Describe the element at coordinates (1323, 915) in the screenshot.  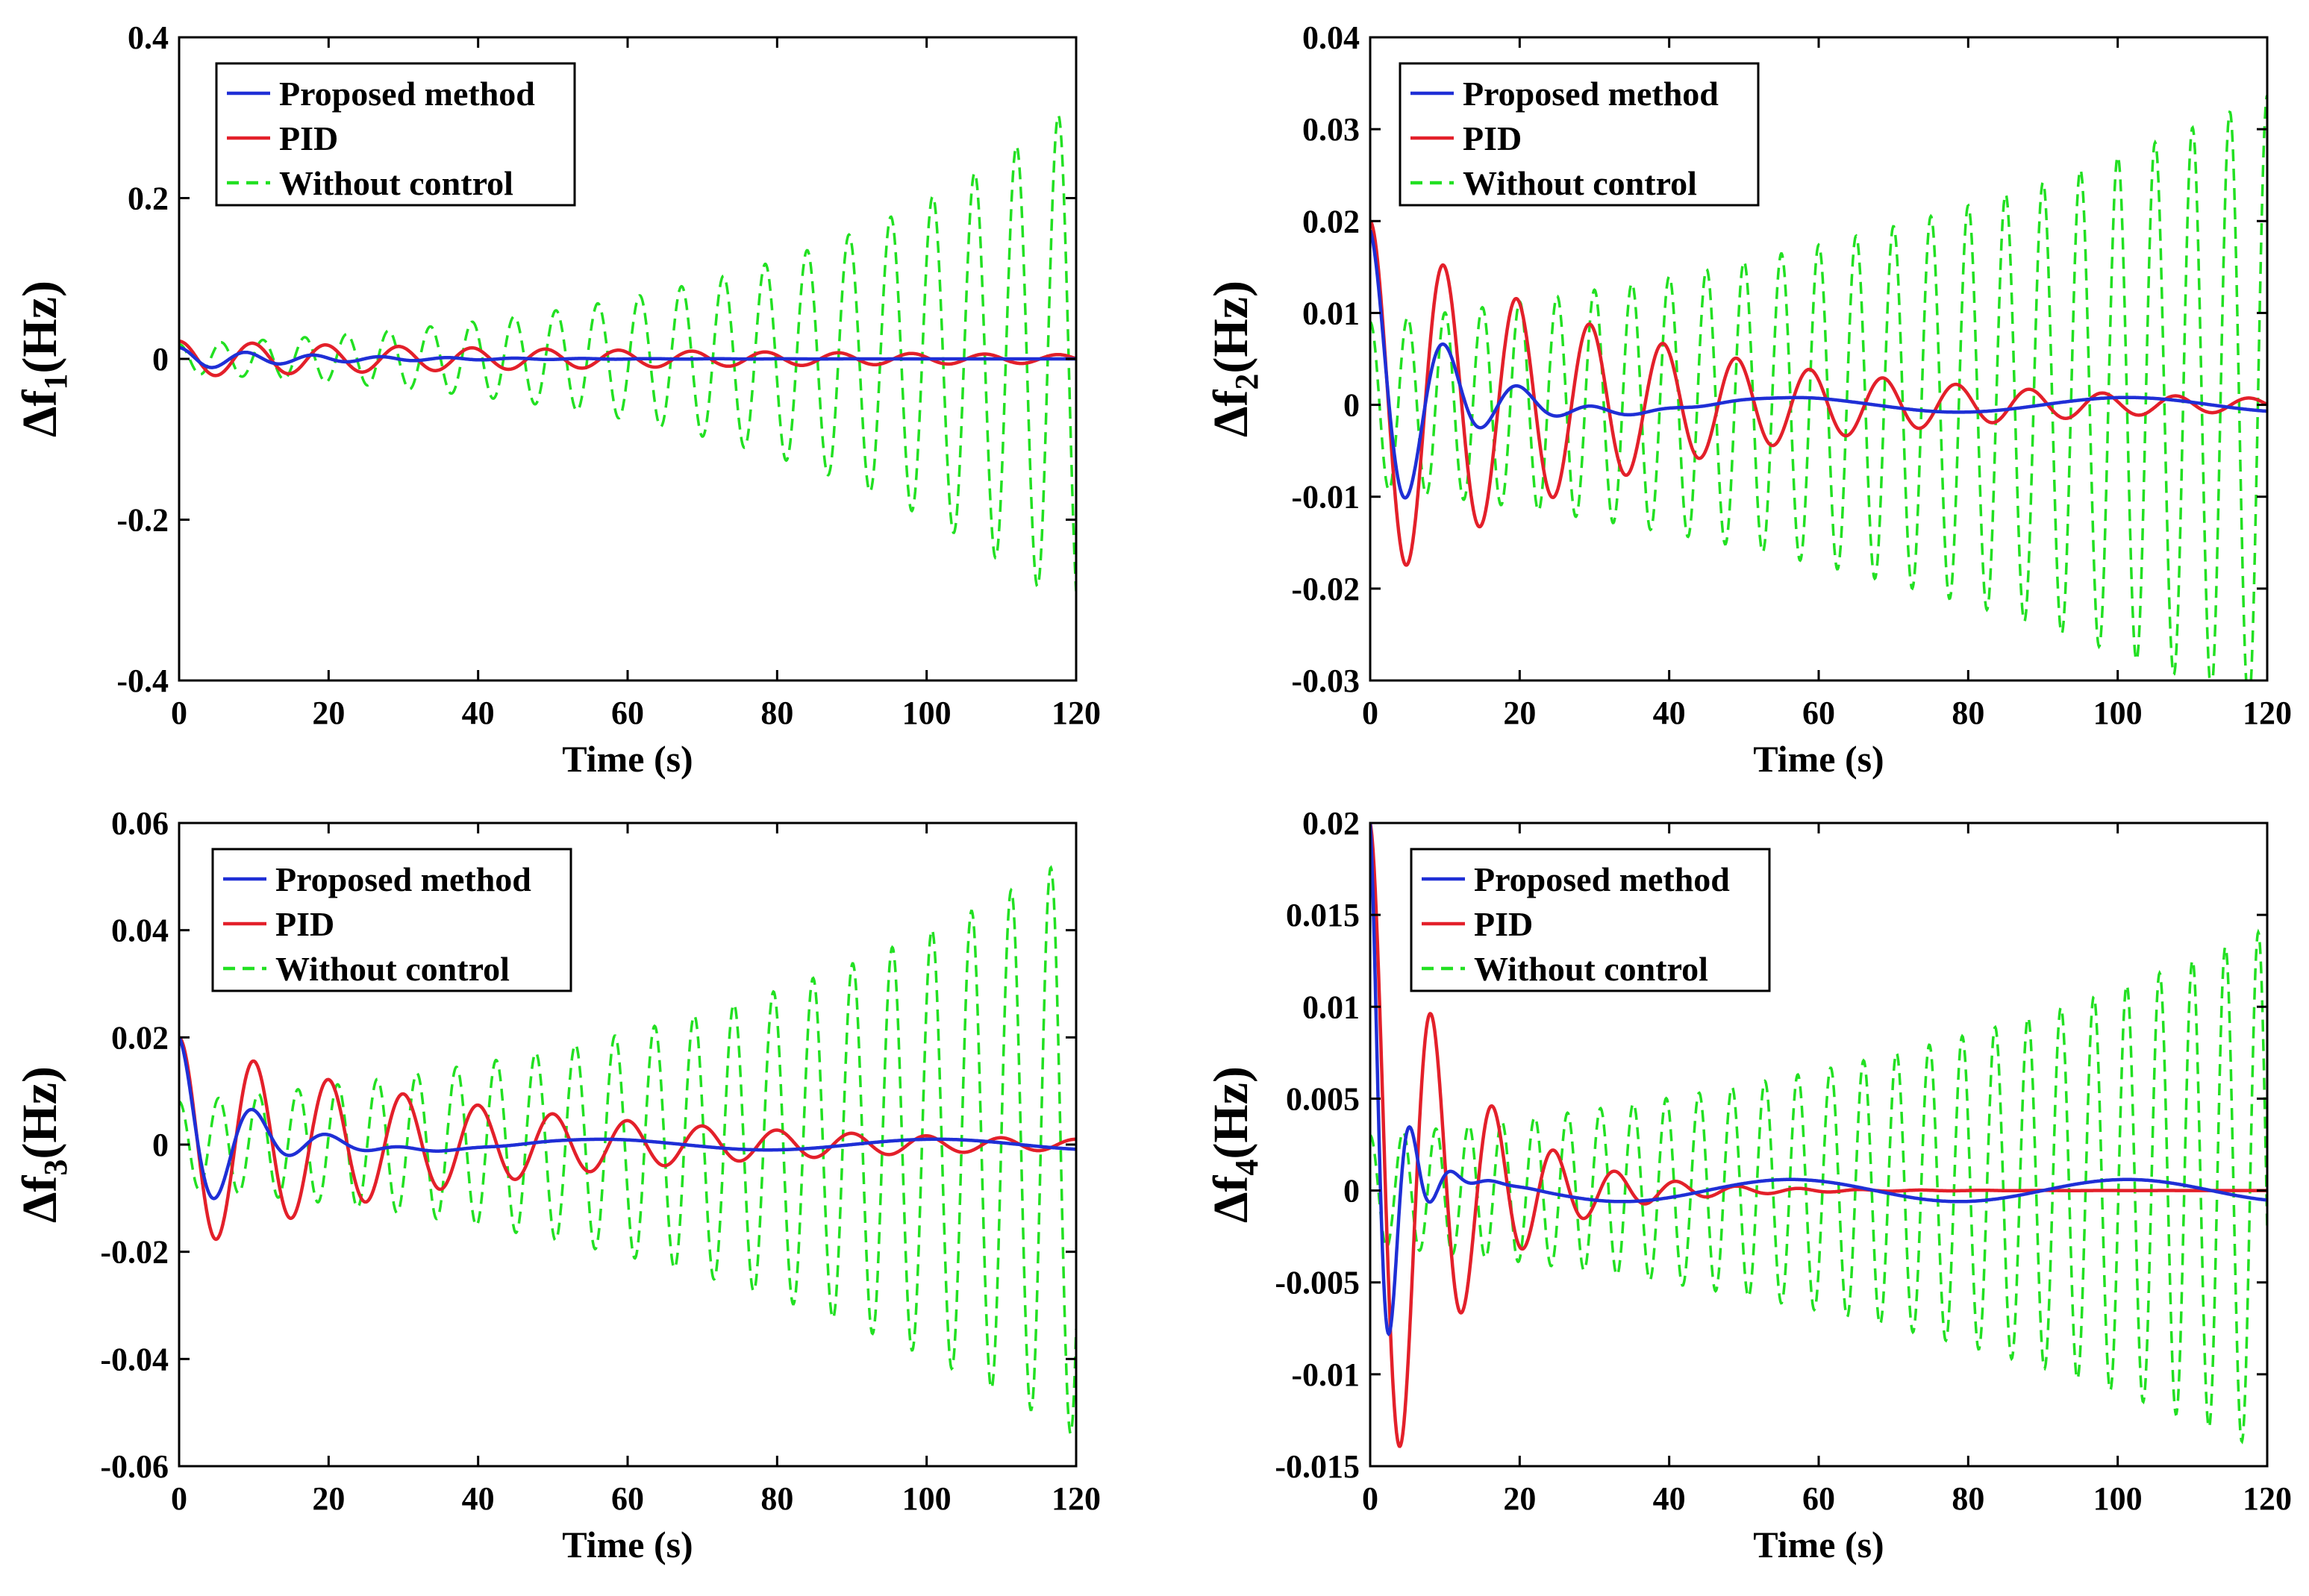
I see `y-tick-label: 0.015` at that location.